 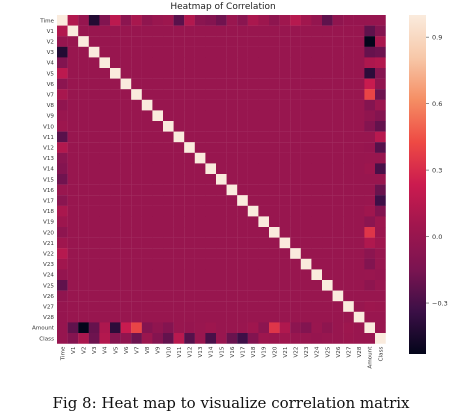 What do you see at coordinates (285, 105) in the screenshot?
I see `heatmap-cell-v8-v21` at bounding box center [285, 105].